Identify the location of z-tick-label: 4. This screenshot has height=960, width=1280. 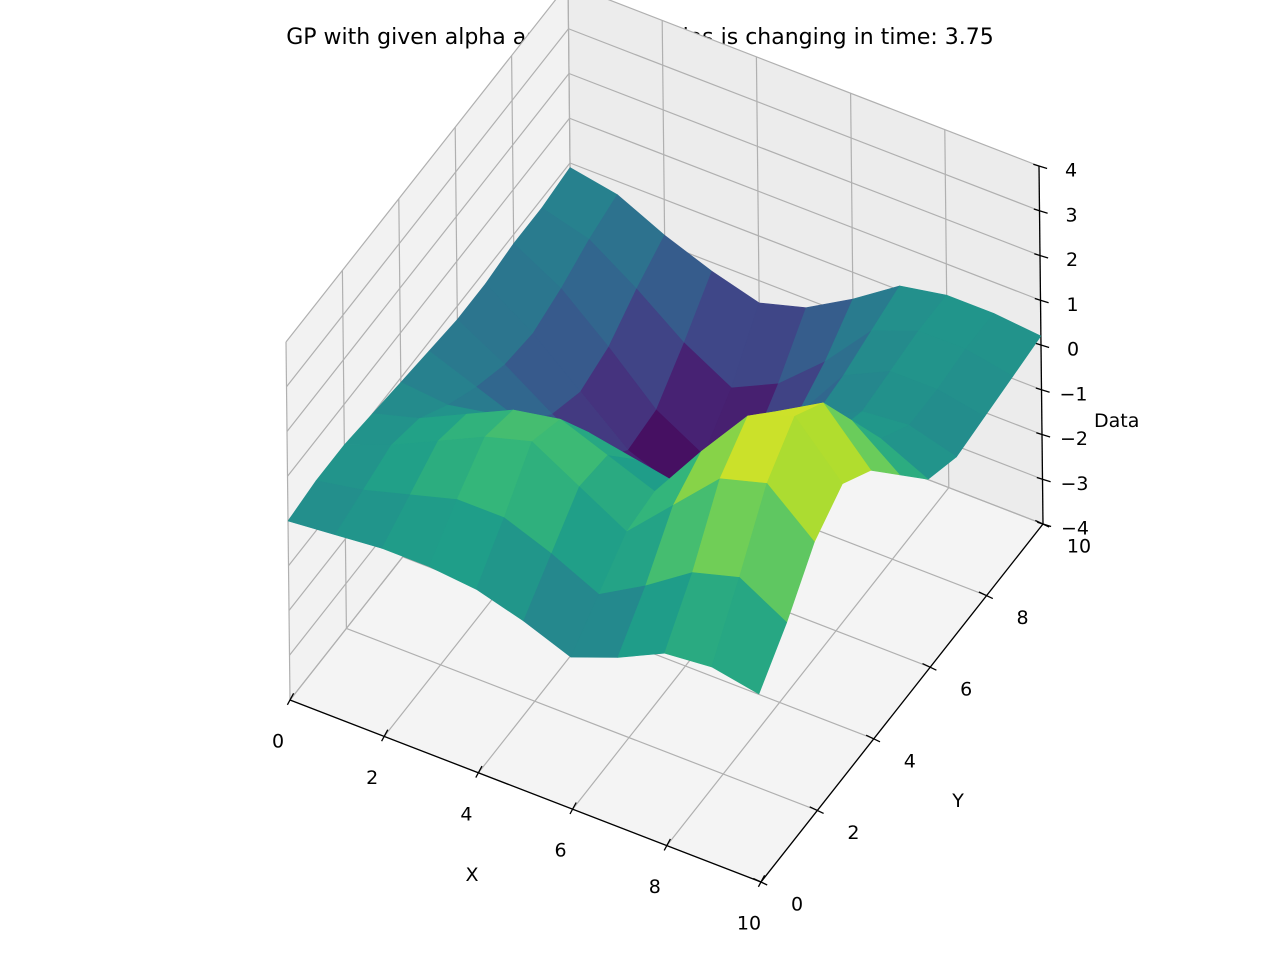
(1071, 171).